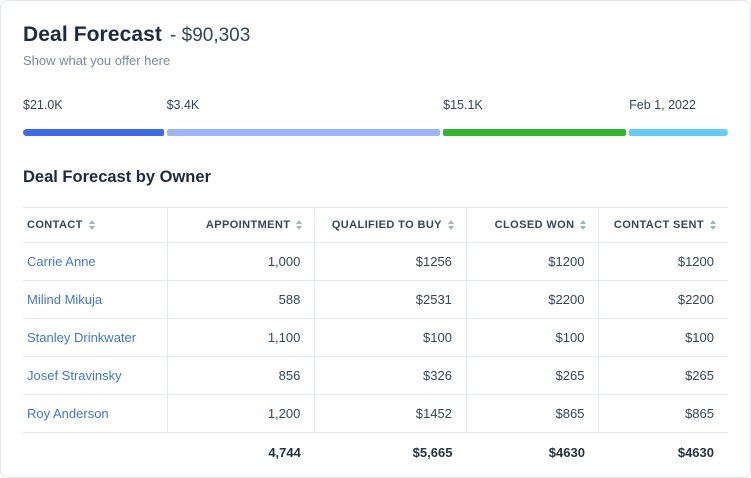  I want to click on cell-appointment: 1,100, so click(241, 337).